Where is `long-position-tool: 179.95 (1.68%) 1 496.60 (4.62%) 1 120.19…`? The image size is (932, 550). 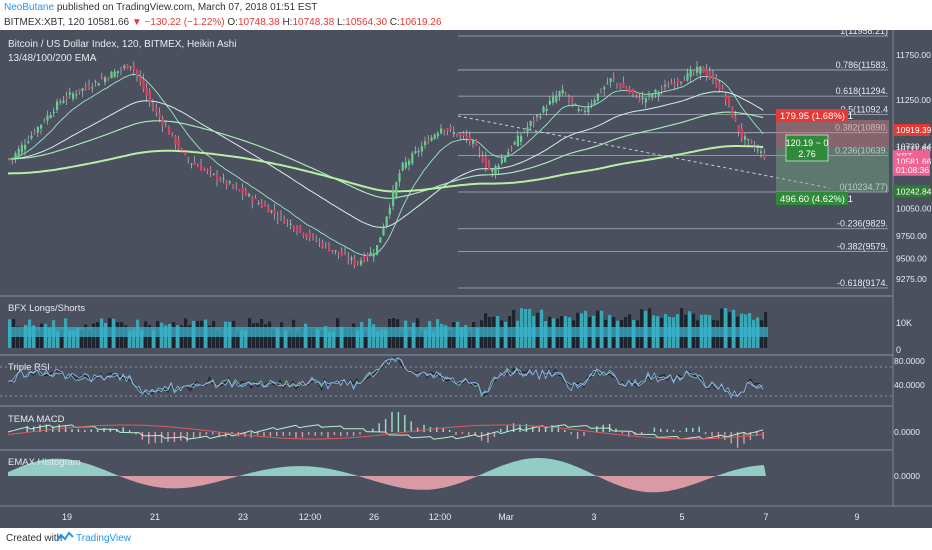 long-position-tool: 179.95 (1.68%) 1 496.60 (4.62%) 1 120.19… is located at coordinates (832, 157).